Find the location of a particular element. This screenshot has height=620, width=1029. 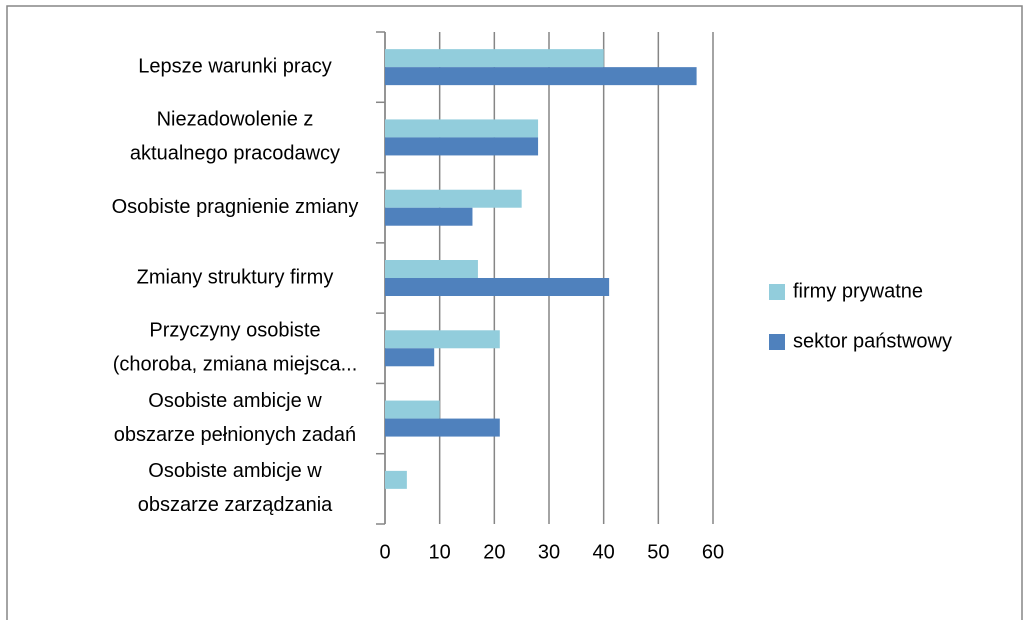

x-tick-label: 10 is located at coordinates (440, 552).